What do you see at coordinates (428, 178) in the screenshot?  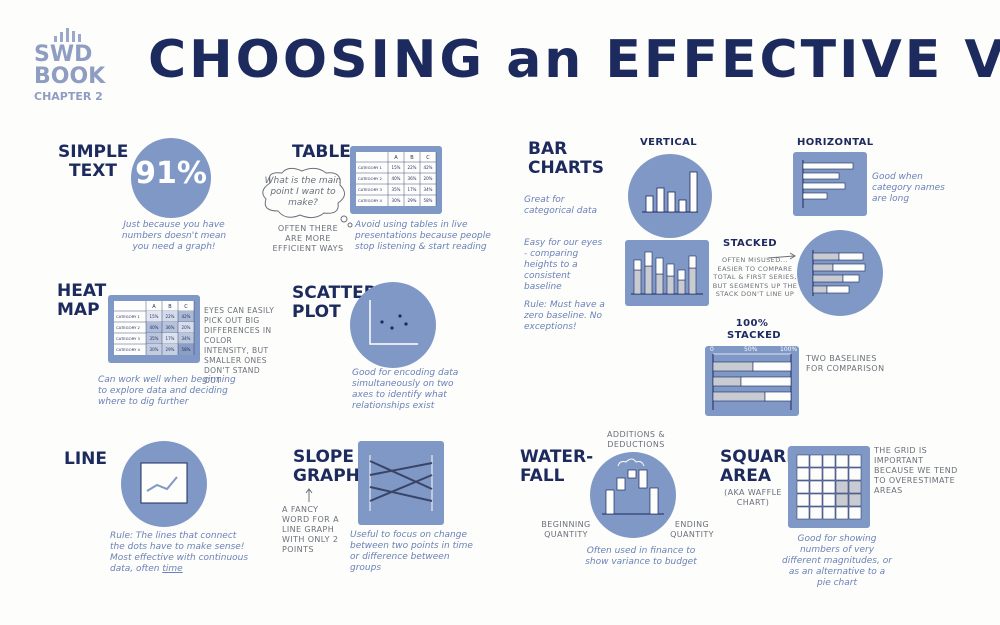 I see `table-cell: 20%` at bounding box center [428, 178].